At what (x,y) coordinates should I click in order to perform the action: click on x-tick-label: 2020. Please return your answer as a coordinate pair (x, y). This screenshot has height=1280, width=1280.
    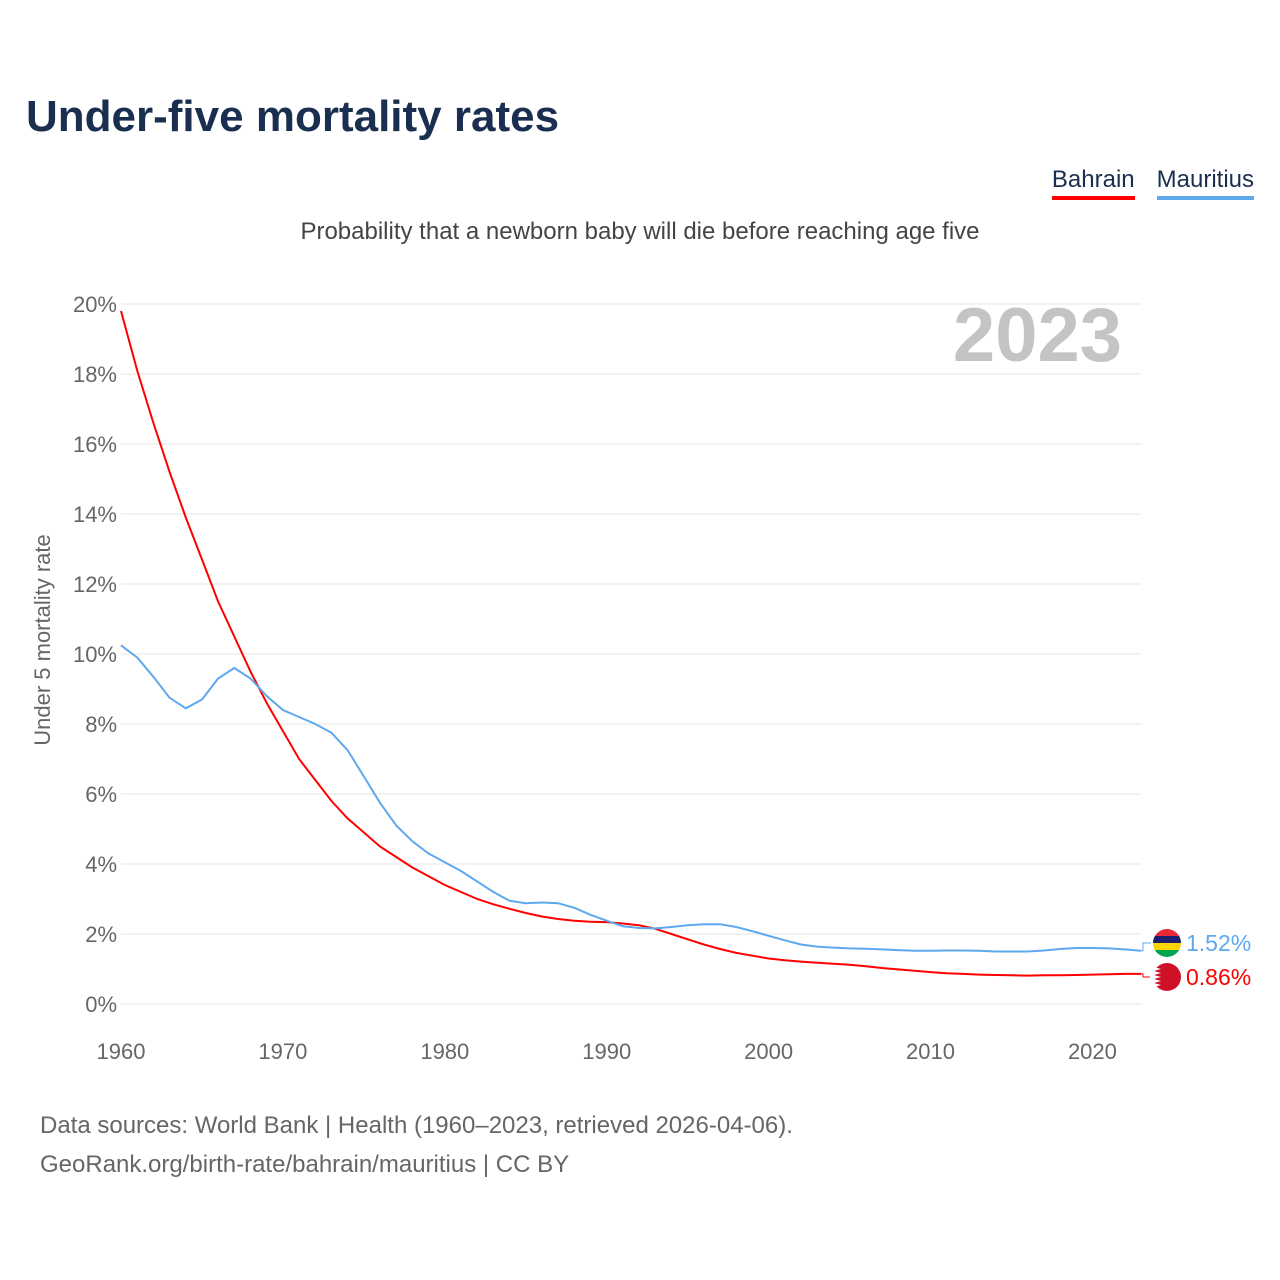
    Looking at the image, I should click on (1092, 1051).